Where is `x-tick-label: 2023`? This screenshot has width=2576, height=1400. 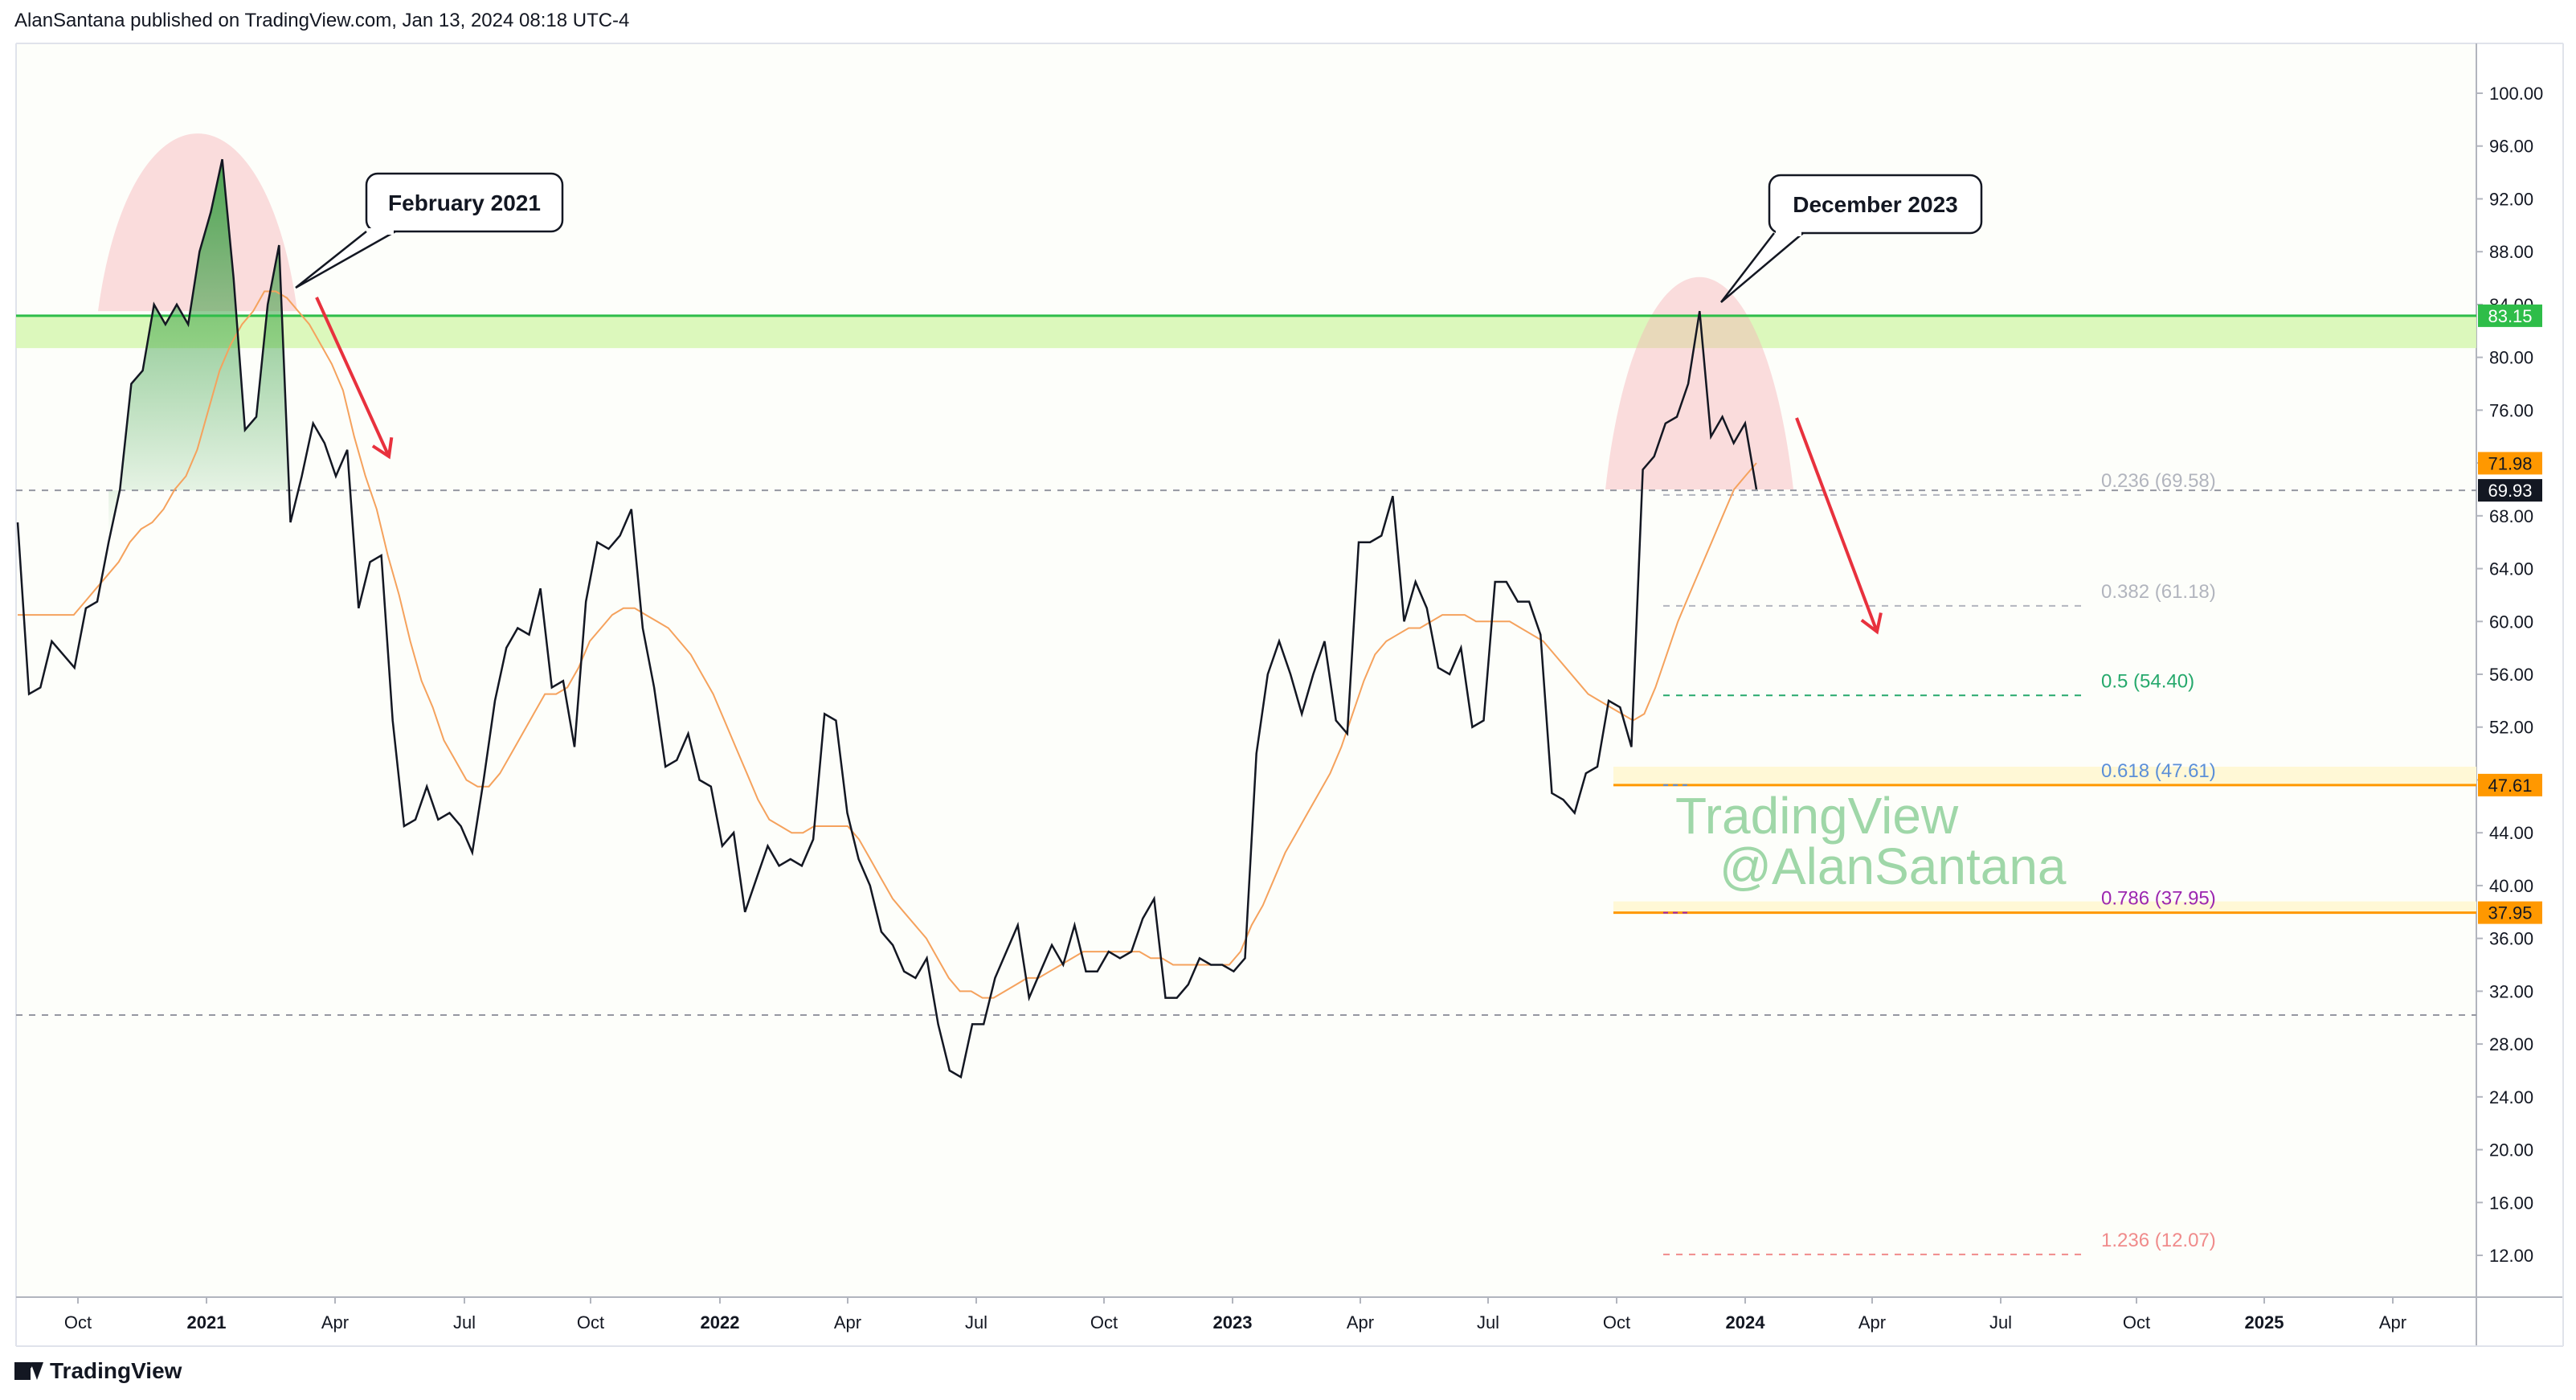 x-tick-label: 2023 is located at coordinates (1233, 1322).